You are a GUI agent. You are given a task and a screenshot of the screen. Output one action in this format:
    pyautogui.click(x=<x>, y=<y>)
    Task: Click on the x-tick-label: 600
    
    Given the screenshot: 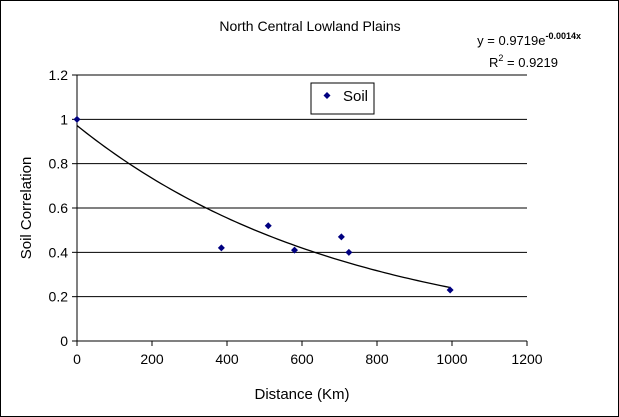 What is the action you would take?
    pyautogui.click(x=302, y=359)
    